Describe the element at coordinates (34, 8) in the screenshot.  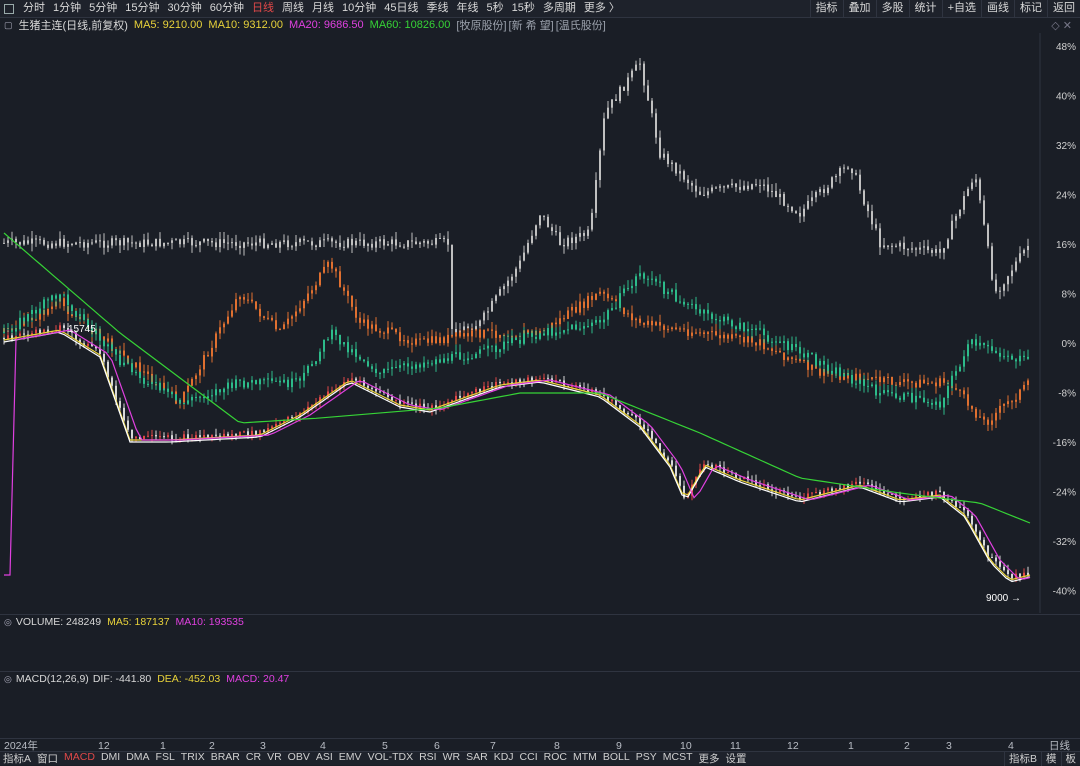
I see `period-tab: 分时` at that location.